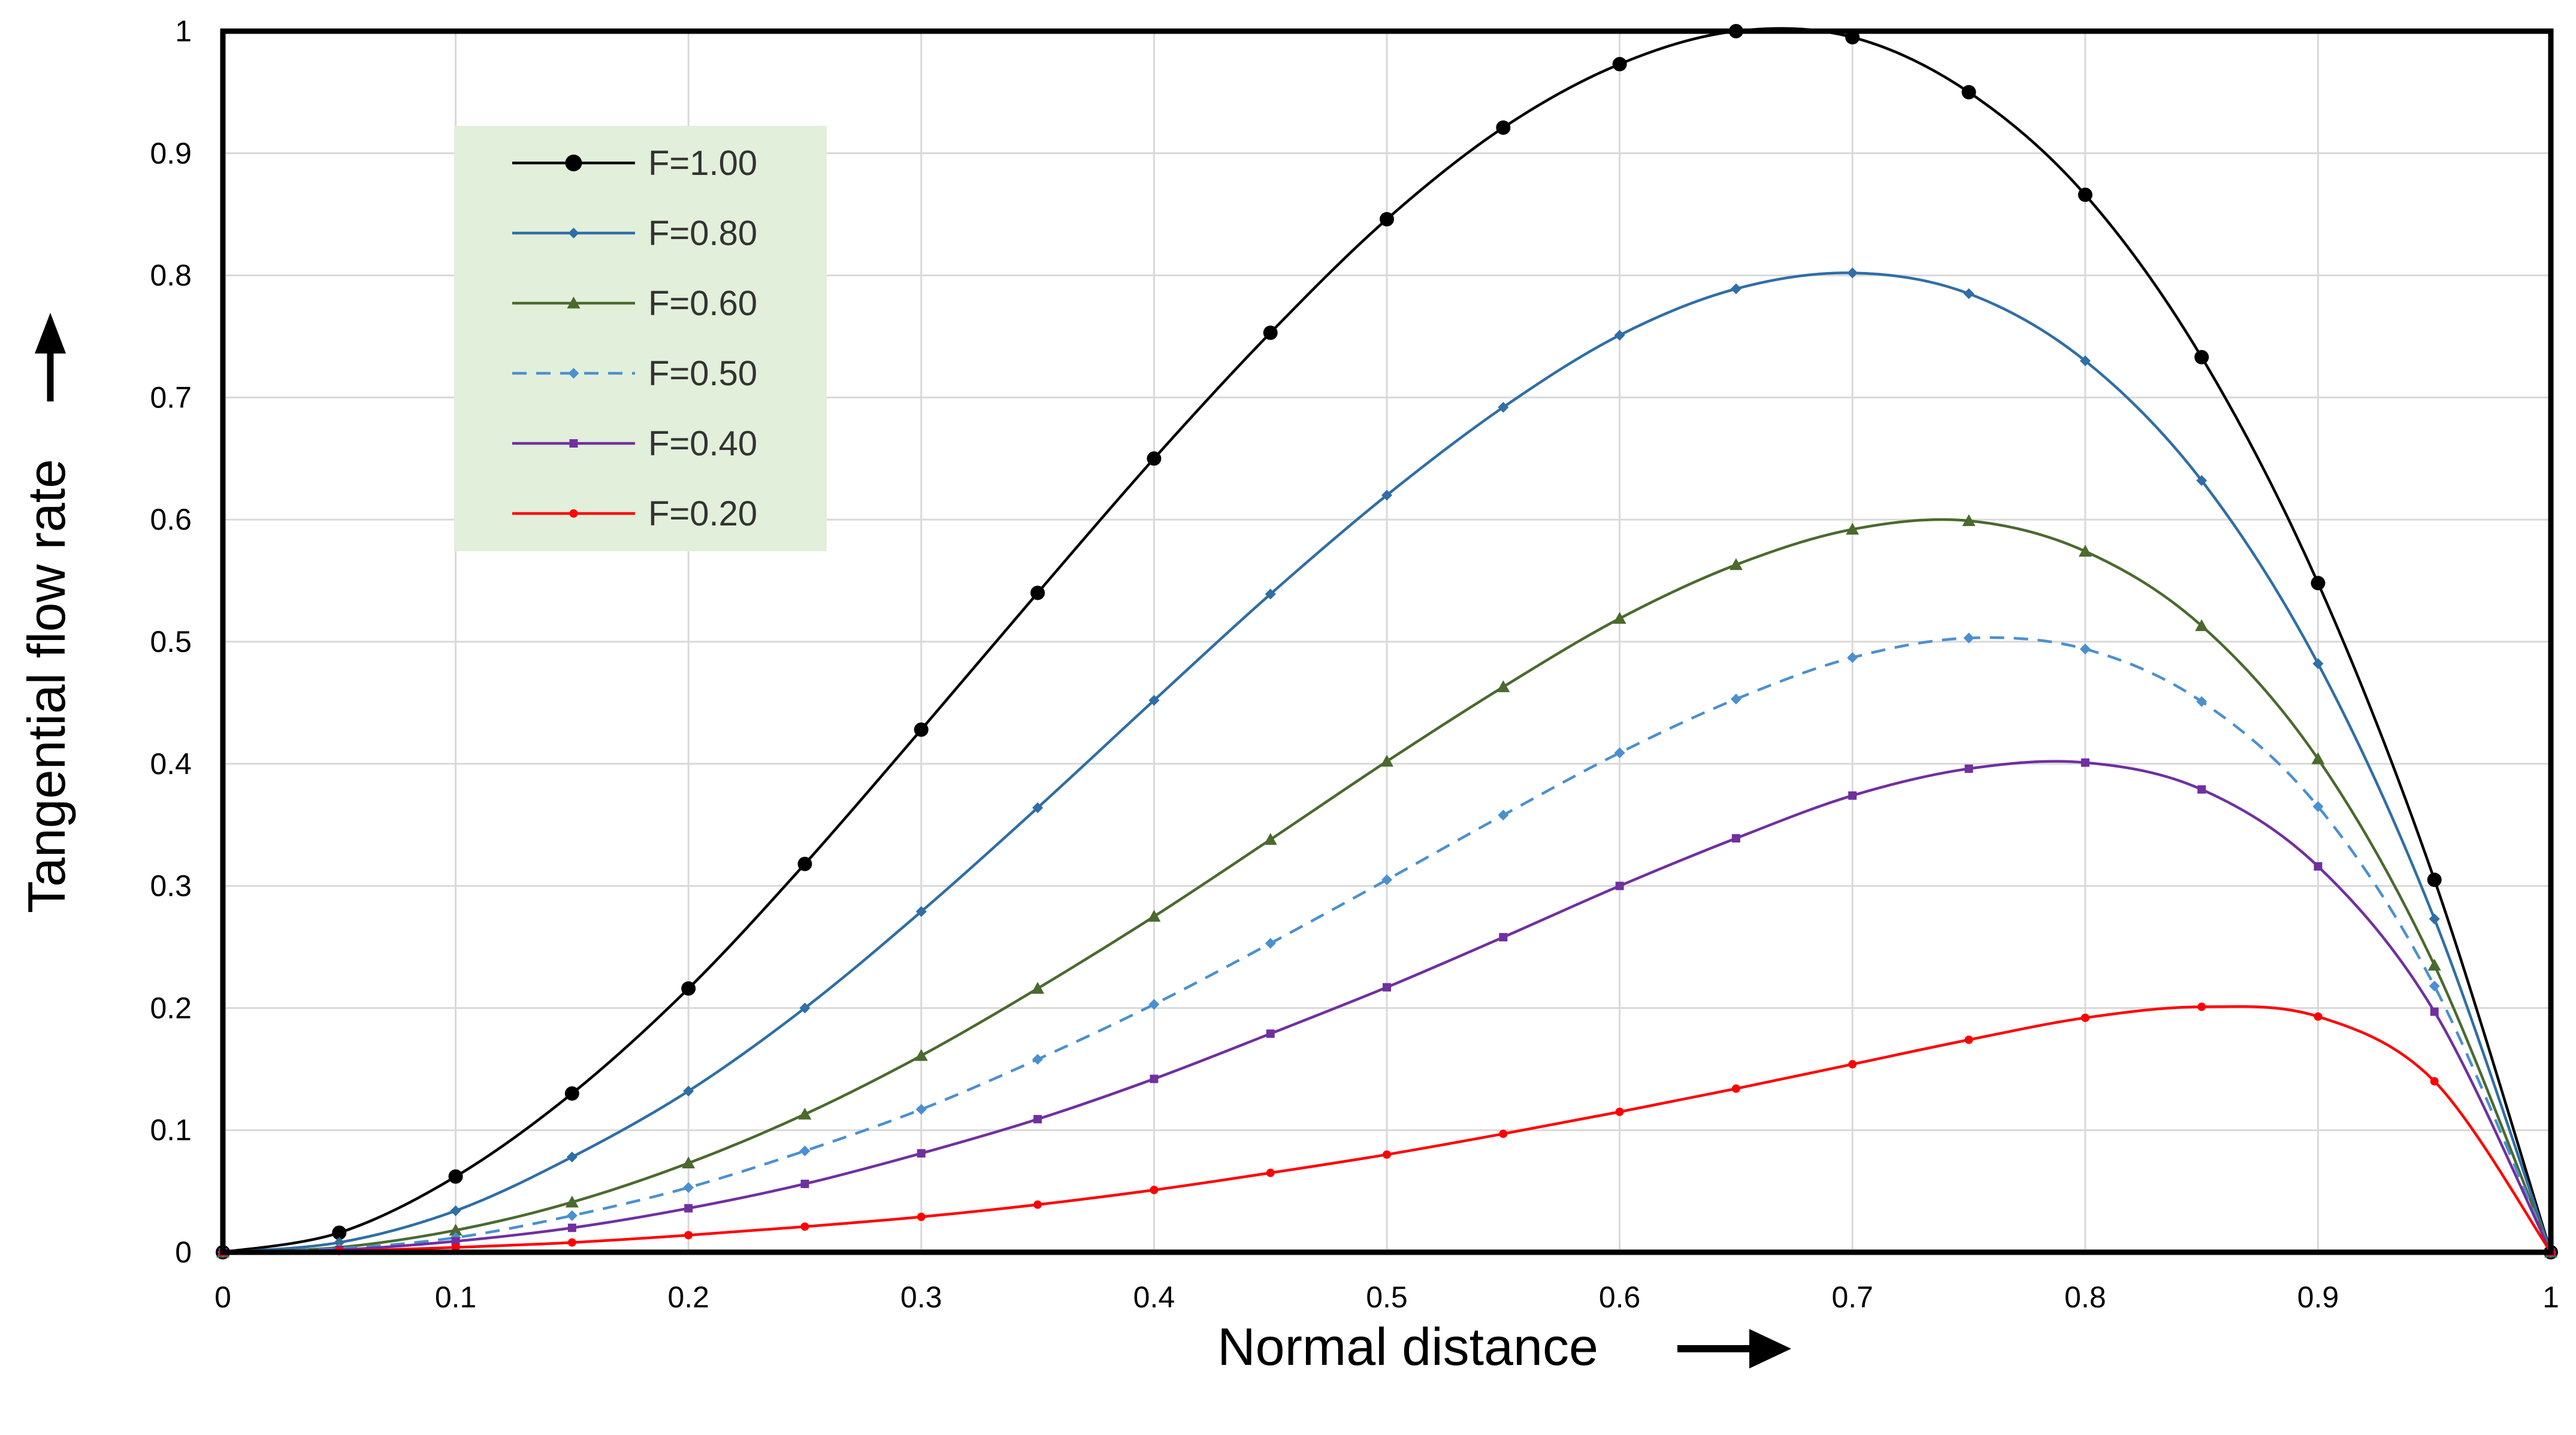  I want to click on legend-label: F=0.40, so click(702, 443).